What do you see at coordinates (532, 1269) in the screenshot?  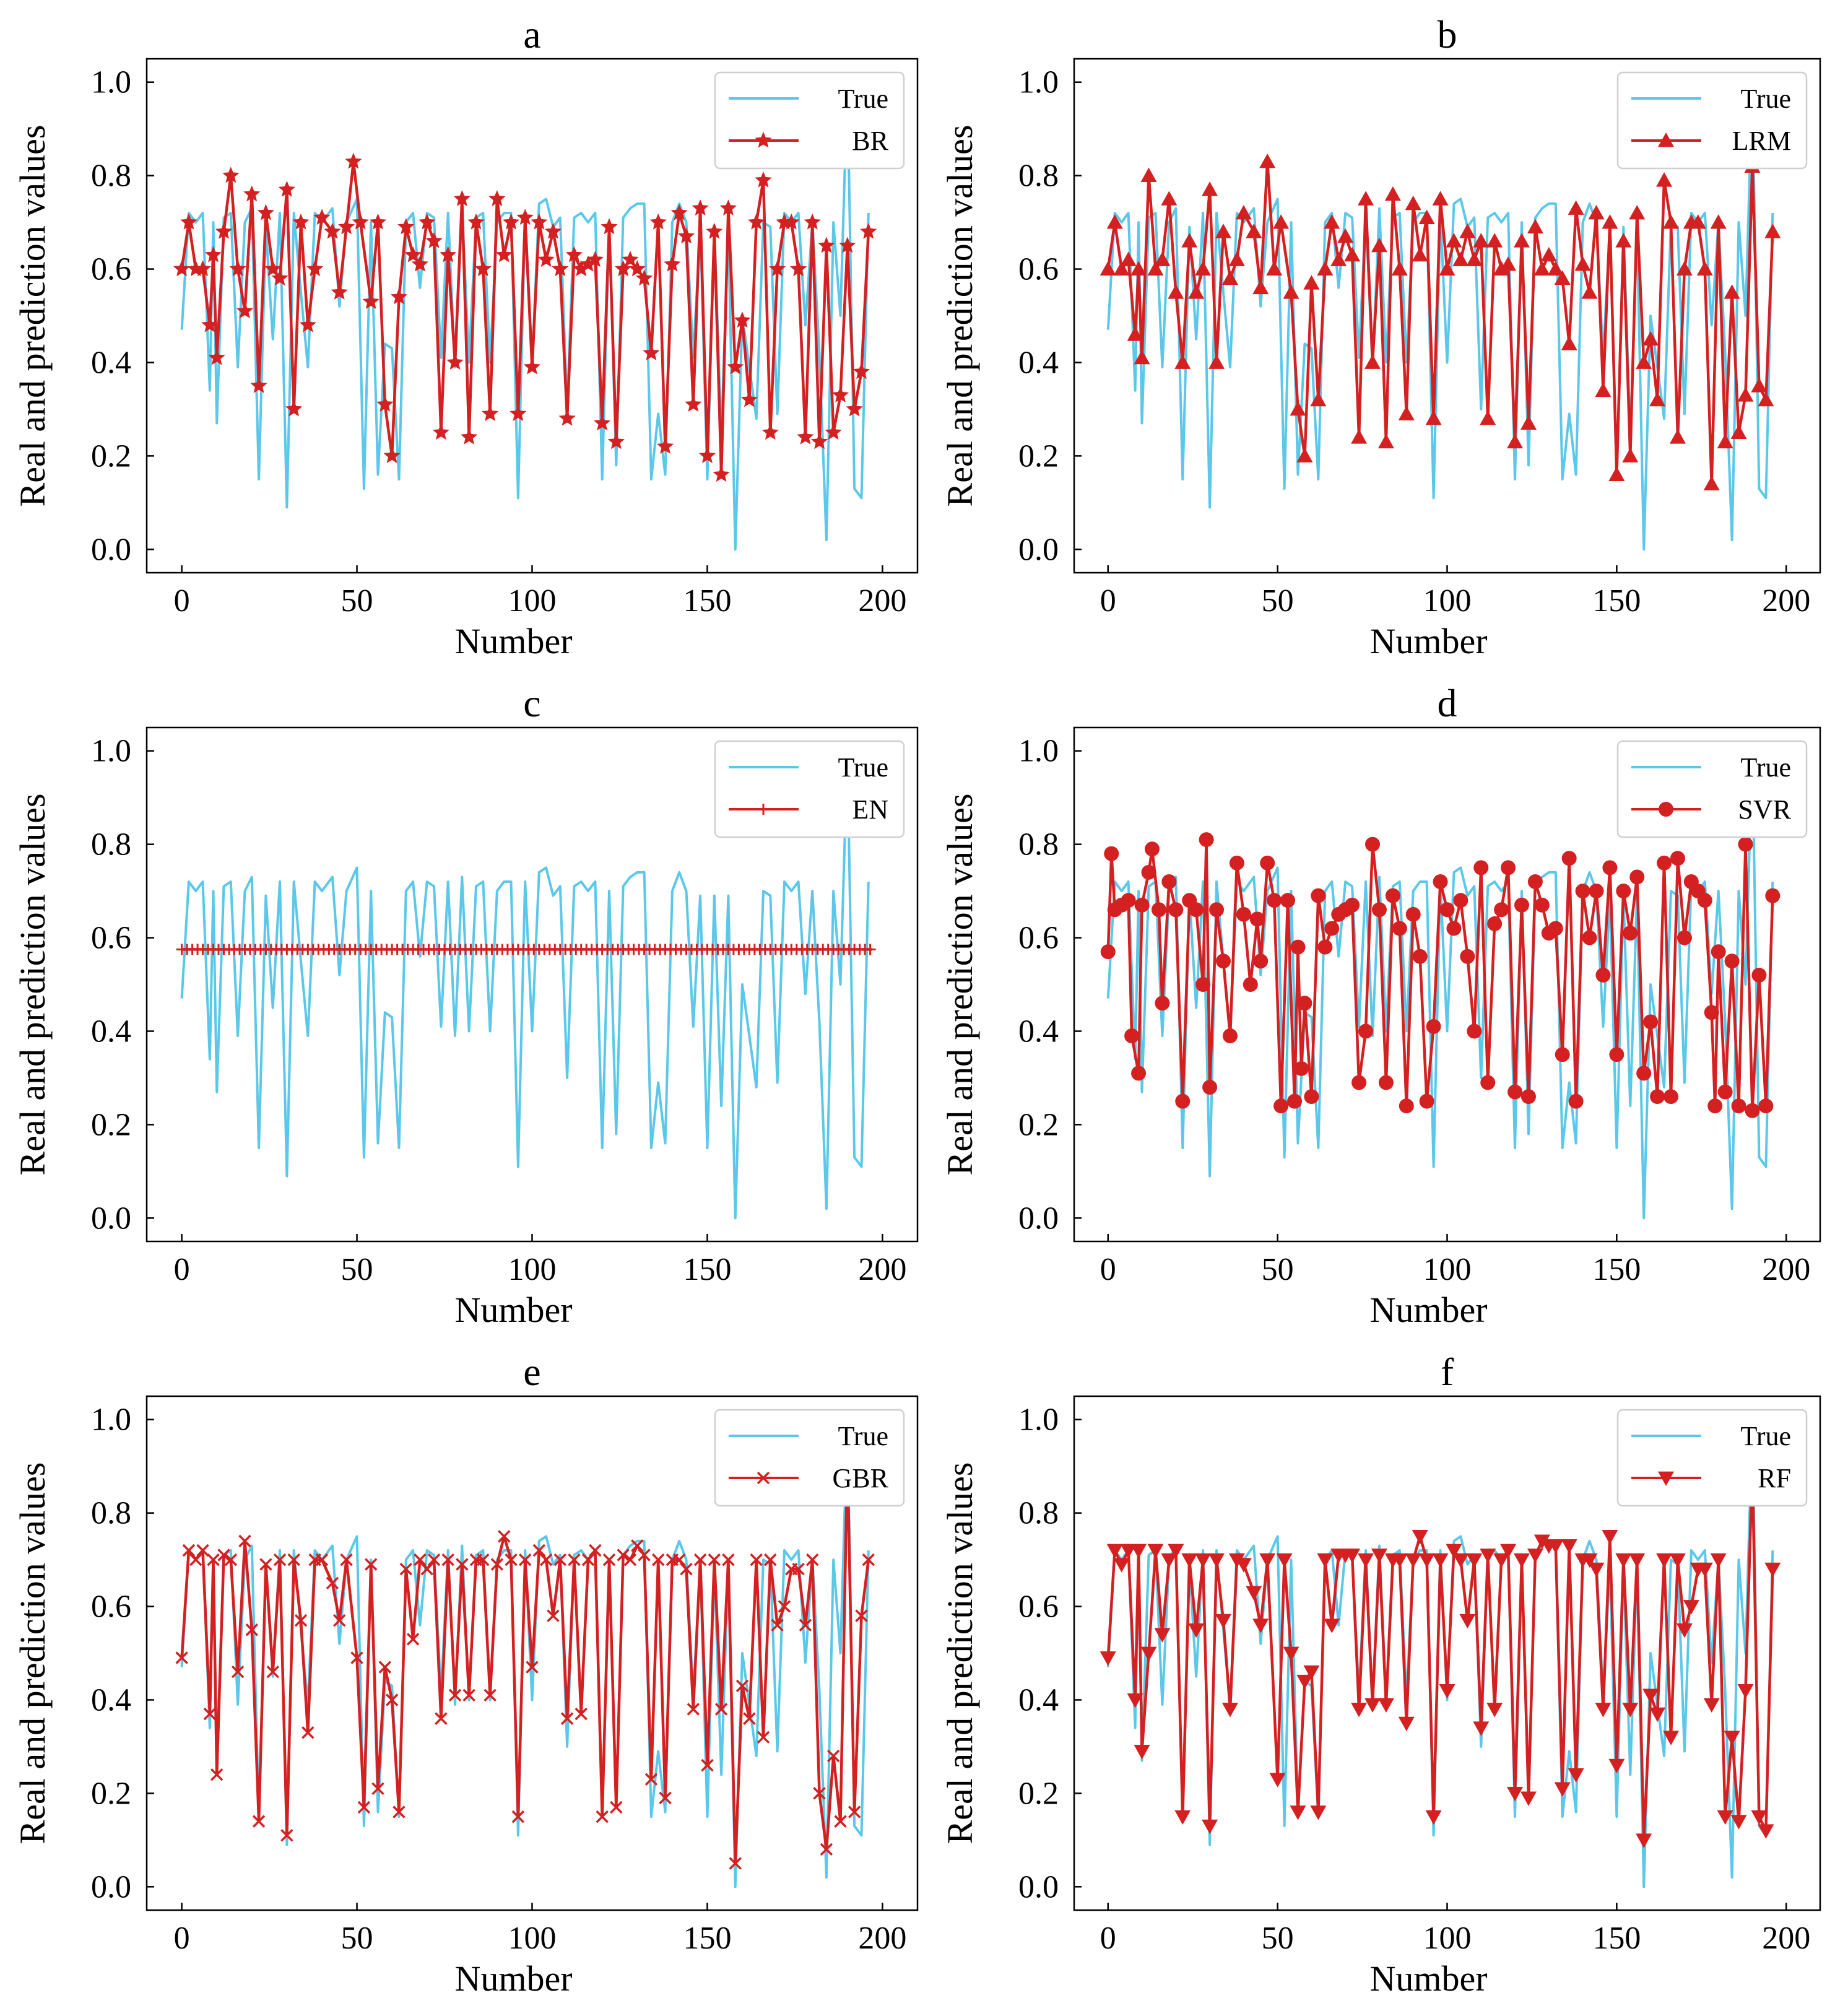 I see `x-tick-label: 100` at bounding box center [532, 1269].